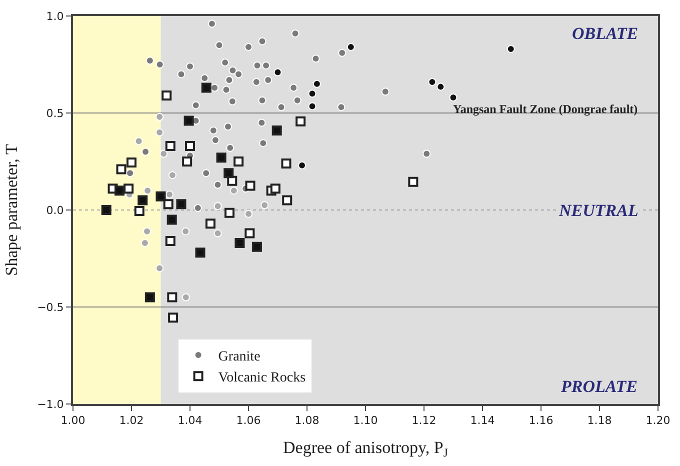 Image resolution: width=680 pixels, height=466 pixels. Describe the element at coordinates (365, 449) in the screenshot. I see `x-axis-title: Degree of anisotropy, P$_{J}$` at that location.